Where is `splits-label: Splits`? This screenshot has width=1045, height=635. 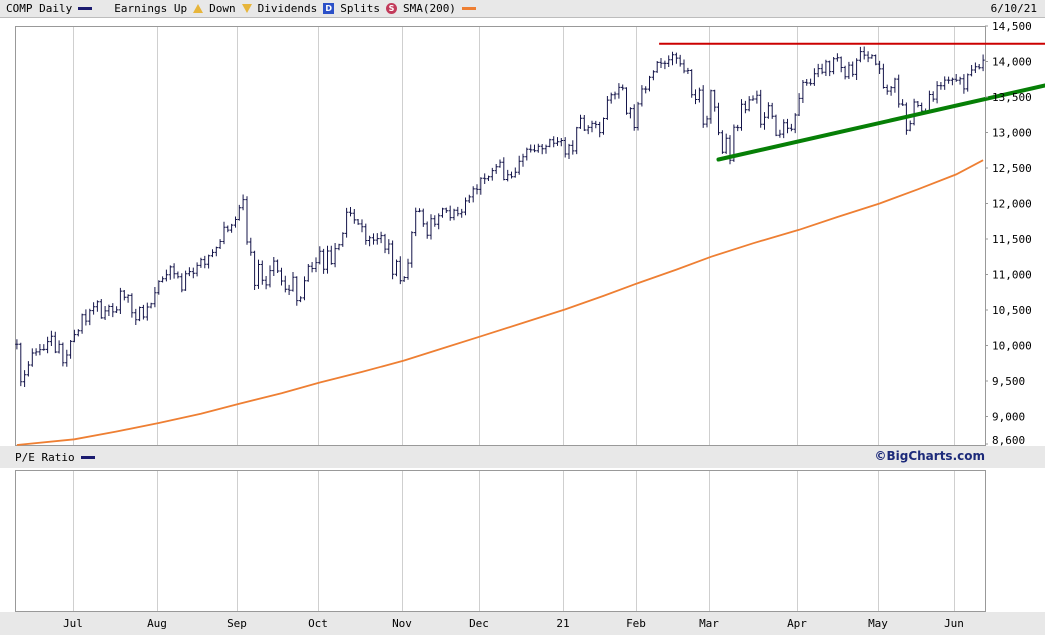 splits-label: Splits is located at coordinates (360, 8).